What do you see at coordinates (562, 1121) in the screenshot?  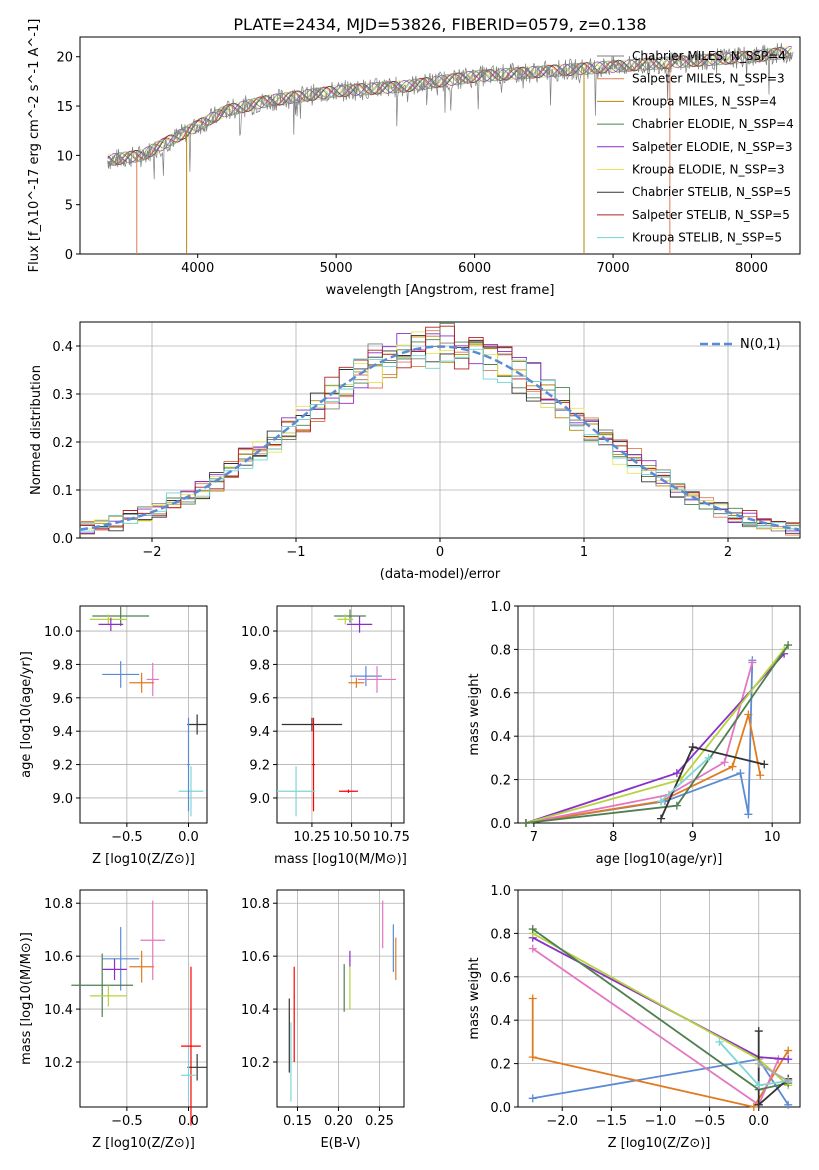 I see `x-tick-label: −2.0` at bounding box center [562, 1121].